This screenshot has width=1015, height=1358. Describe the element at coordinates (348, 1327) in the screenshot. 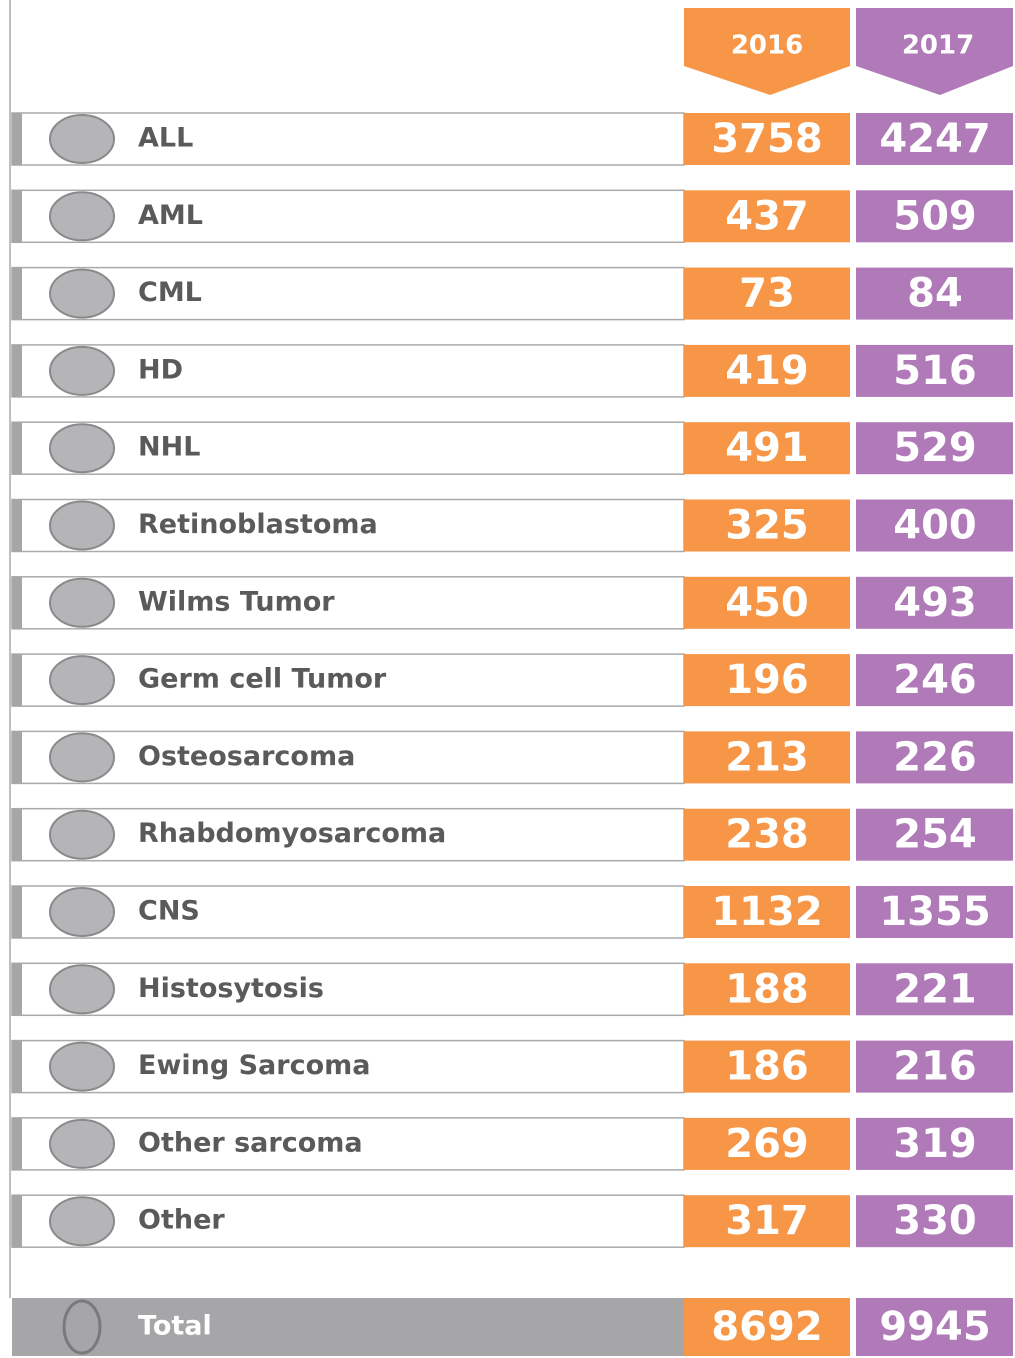

I see `total-bar` at that location.